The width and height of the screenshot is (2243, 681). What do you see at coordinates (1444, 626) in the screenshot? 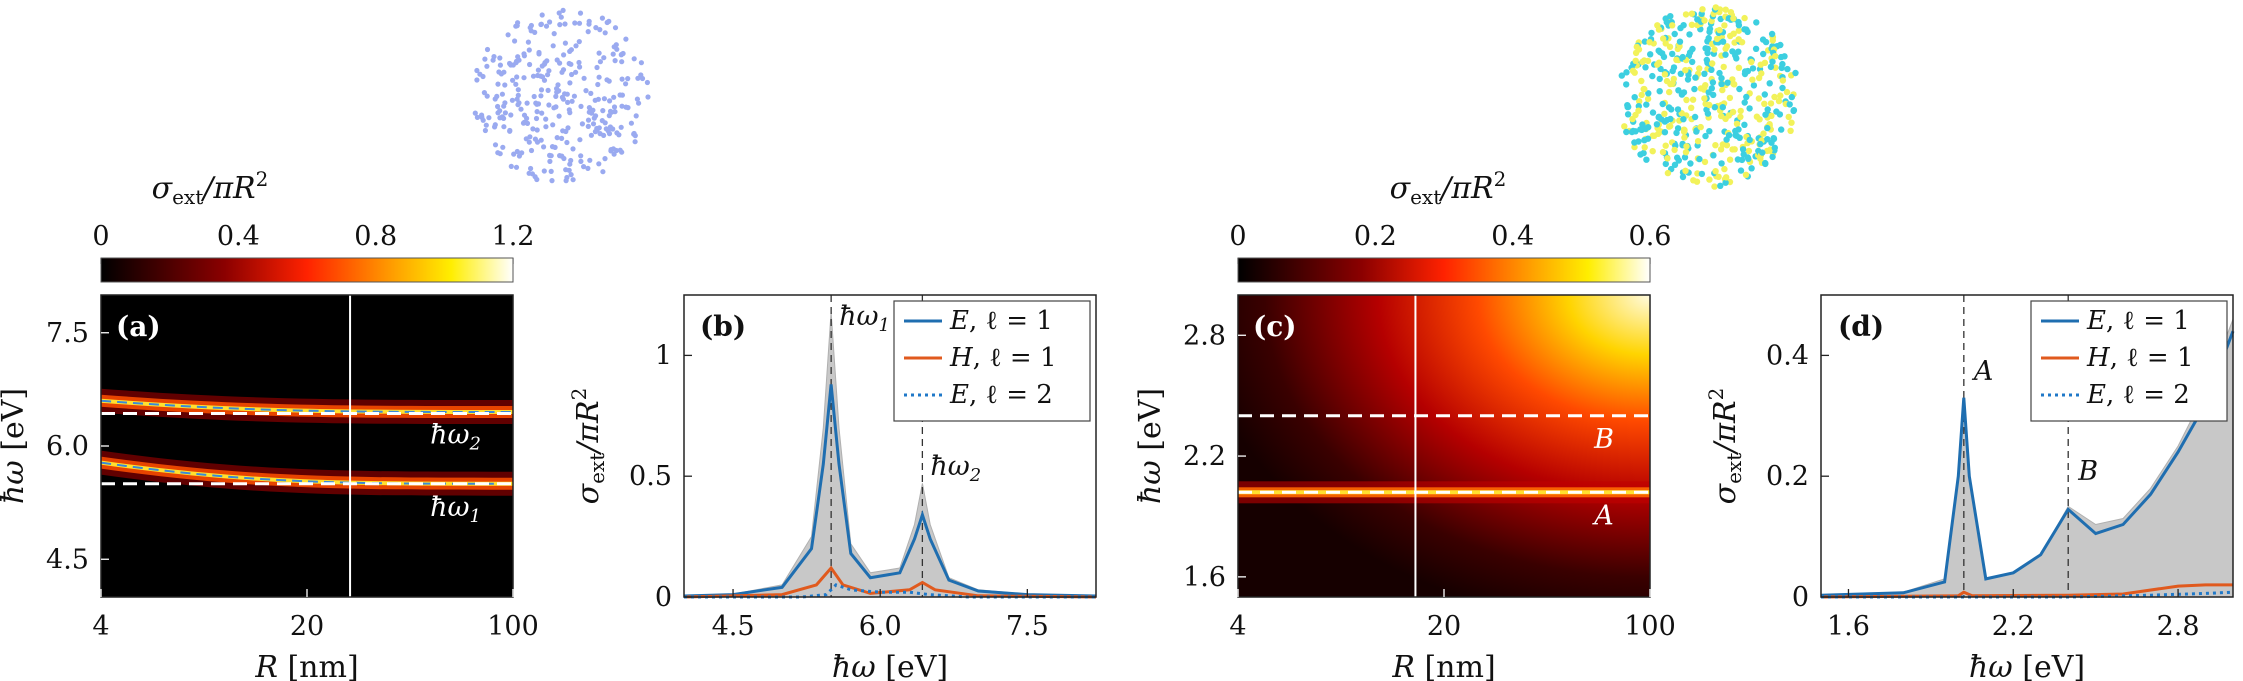
I see `x-tick-label: 20` at bounding box center [1444, 626].